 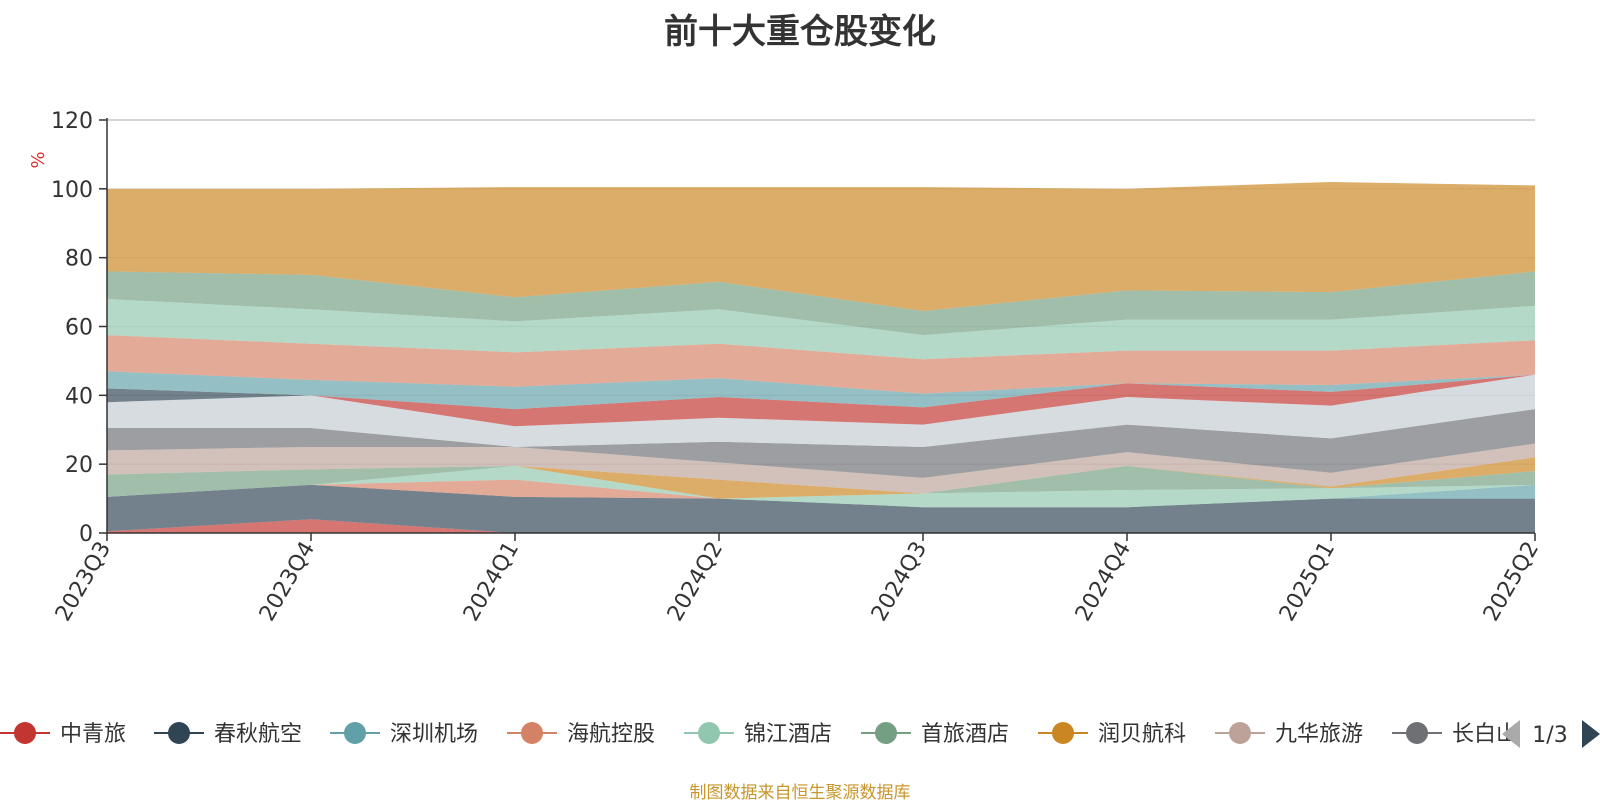 I want to click on x-tick-label: 2023Q4, so click(x=287, y=582).